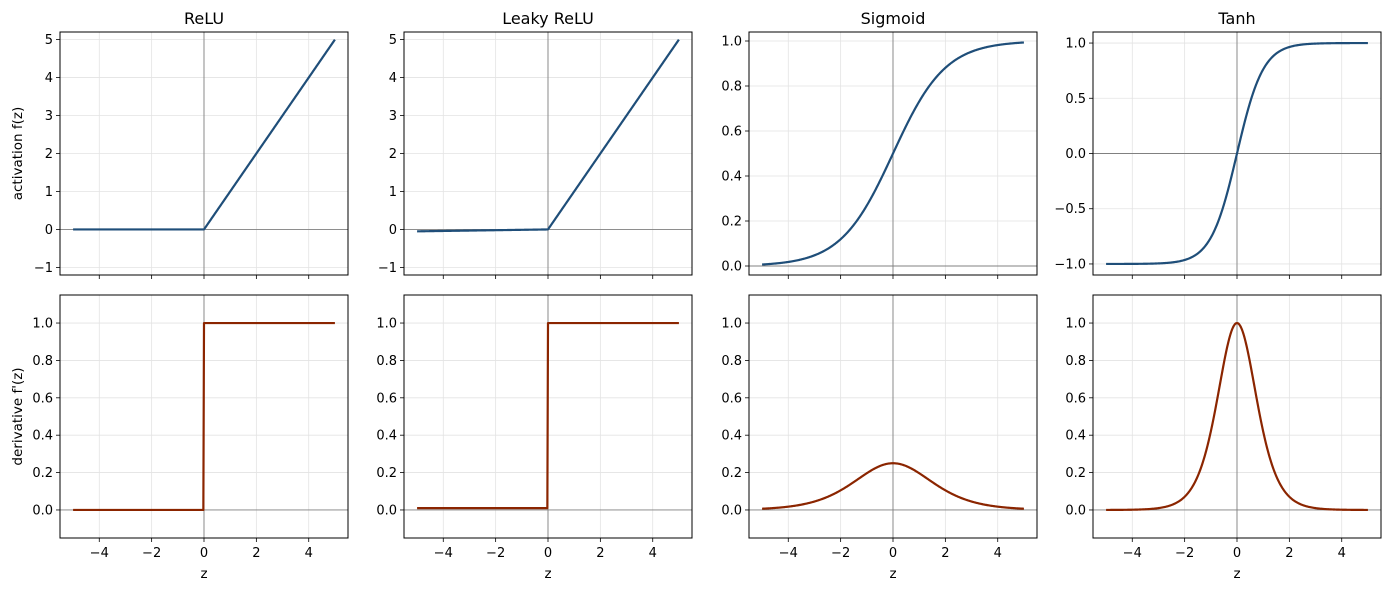  I want to click on panel-relu-activation: −1 0 1 2 3 4 5 ReLU activation f(z), so click(179, 144).